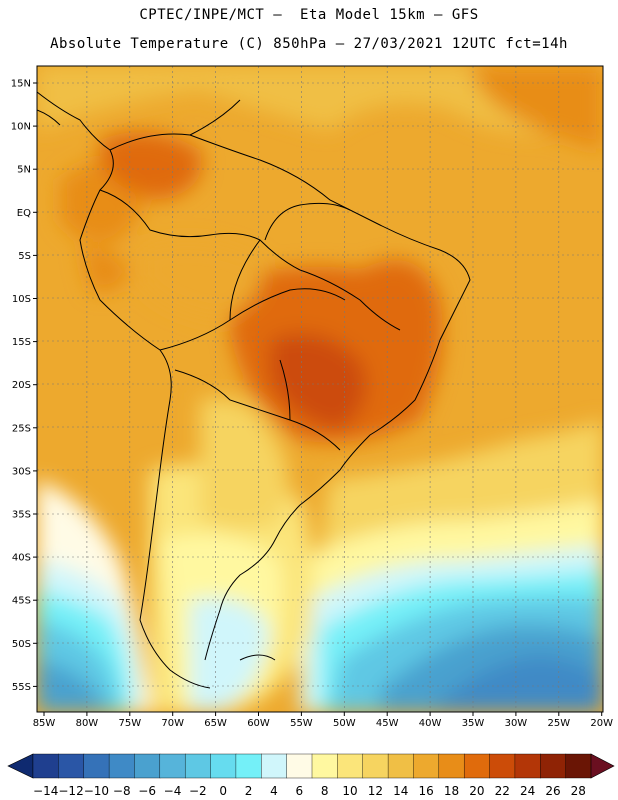 Image resolution: width=618 pixels, height=800 pixels. Describe the element at coordinates (430, 723) in the screenshot. I see `lon-label: 40W` at that location.